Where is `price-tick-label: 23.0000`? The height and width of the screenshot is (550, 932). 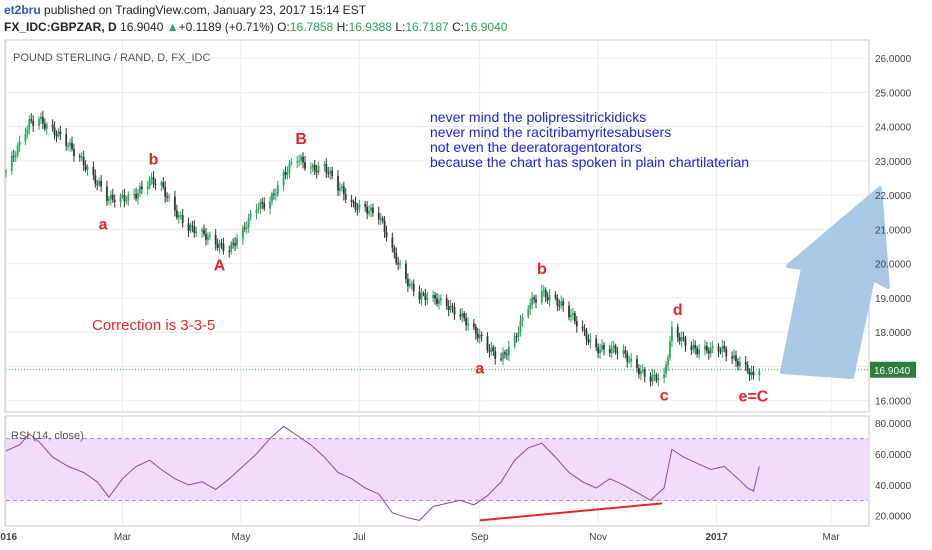 price-tick-label: 23.0000 is located at coordinates (893, 162).